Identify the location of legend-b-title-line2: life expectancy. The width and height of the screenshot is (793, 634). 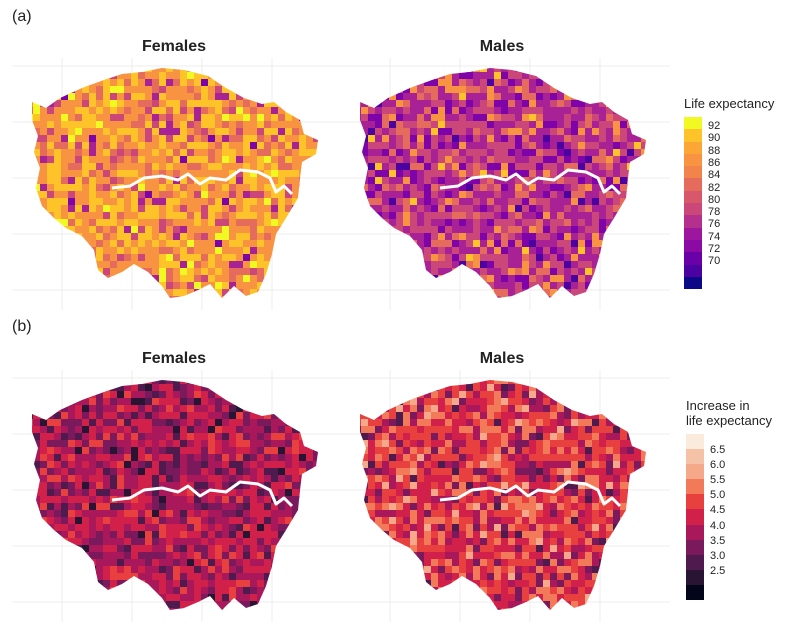
(729, 420).